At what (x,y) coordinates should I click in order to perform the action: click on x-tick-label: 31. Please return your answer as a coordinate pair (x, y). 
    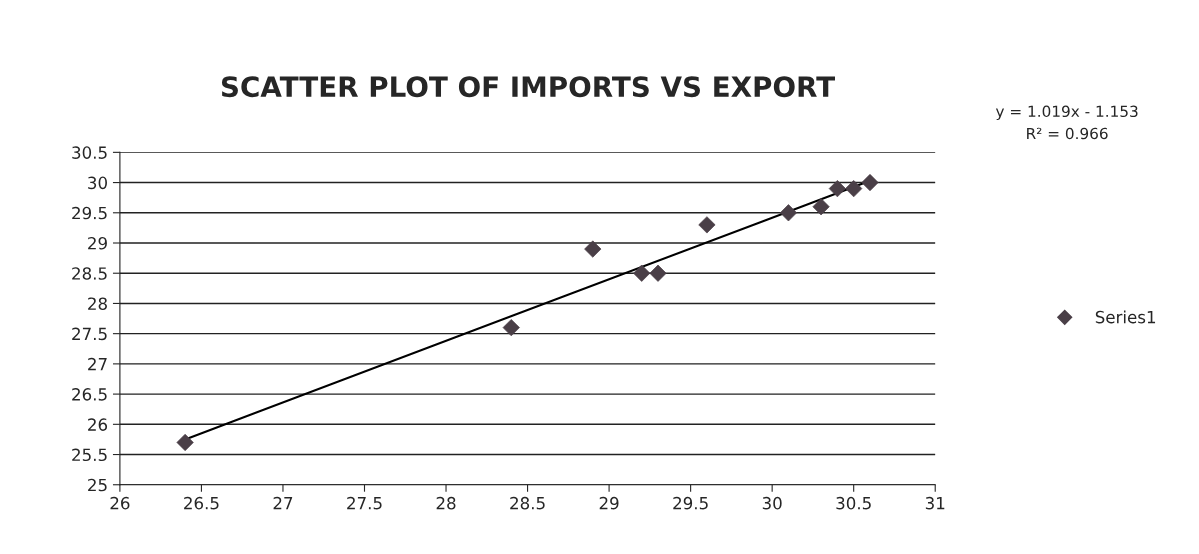
    Looking at the image, I should click on (935, 503).